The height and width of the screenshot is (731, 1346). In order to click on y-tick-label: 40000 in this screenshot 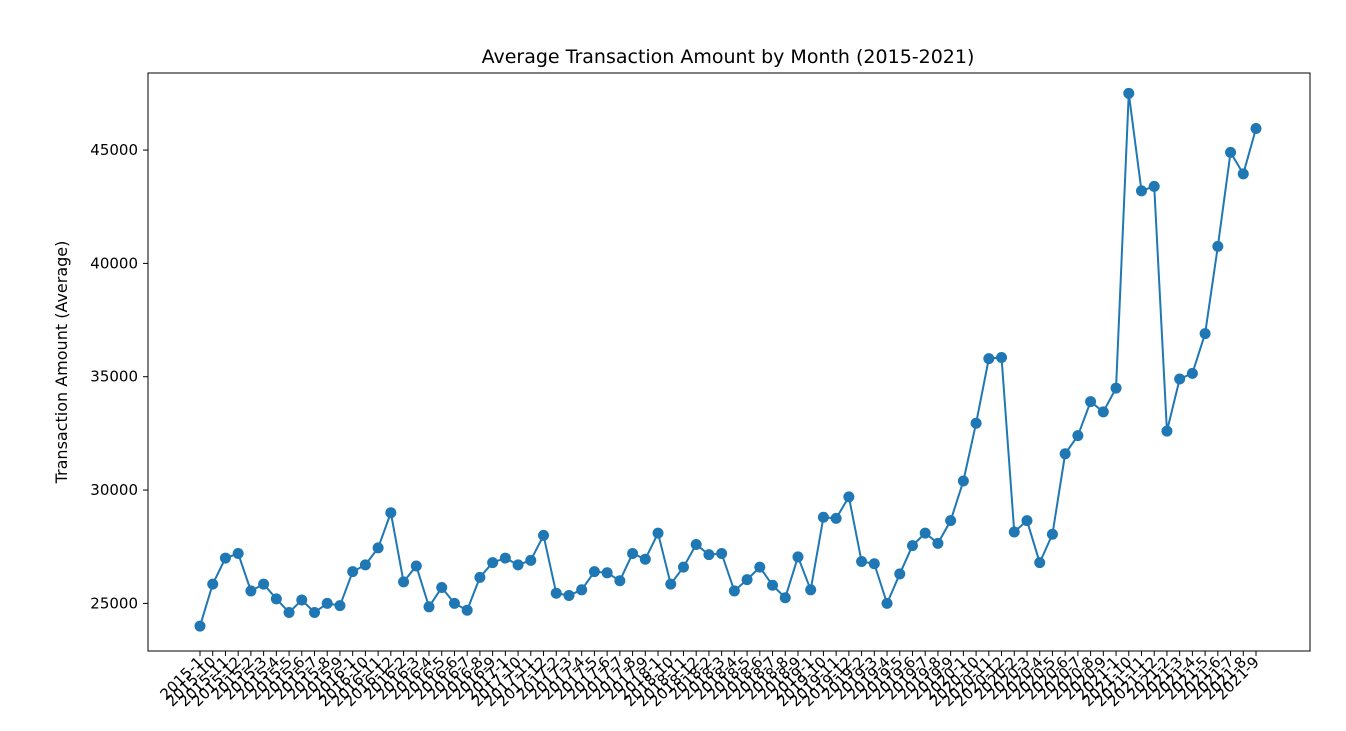, I will do `click(114, 263)`.